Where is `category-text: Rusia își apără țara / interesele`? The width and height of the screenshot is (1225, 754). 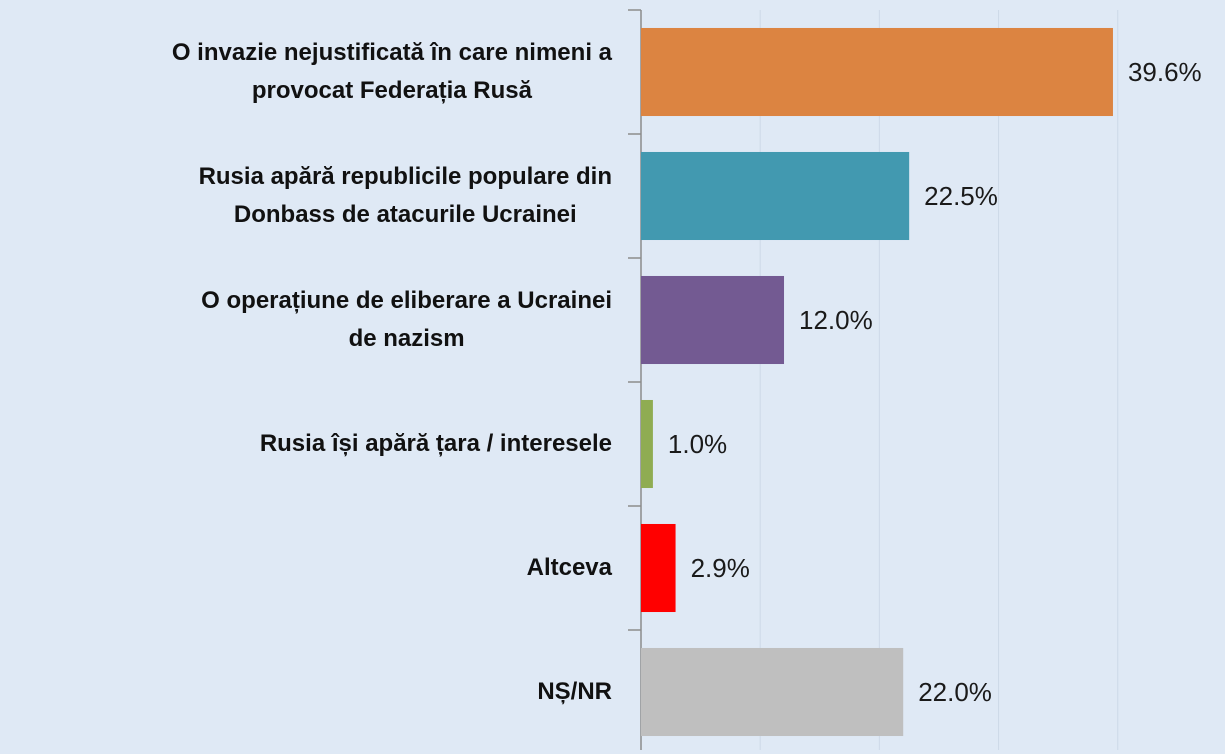 category-text: Rusia își apără țara / interesele is located at coordinates (436, 444).